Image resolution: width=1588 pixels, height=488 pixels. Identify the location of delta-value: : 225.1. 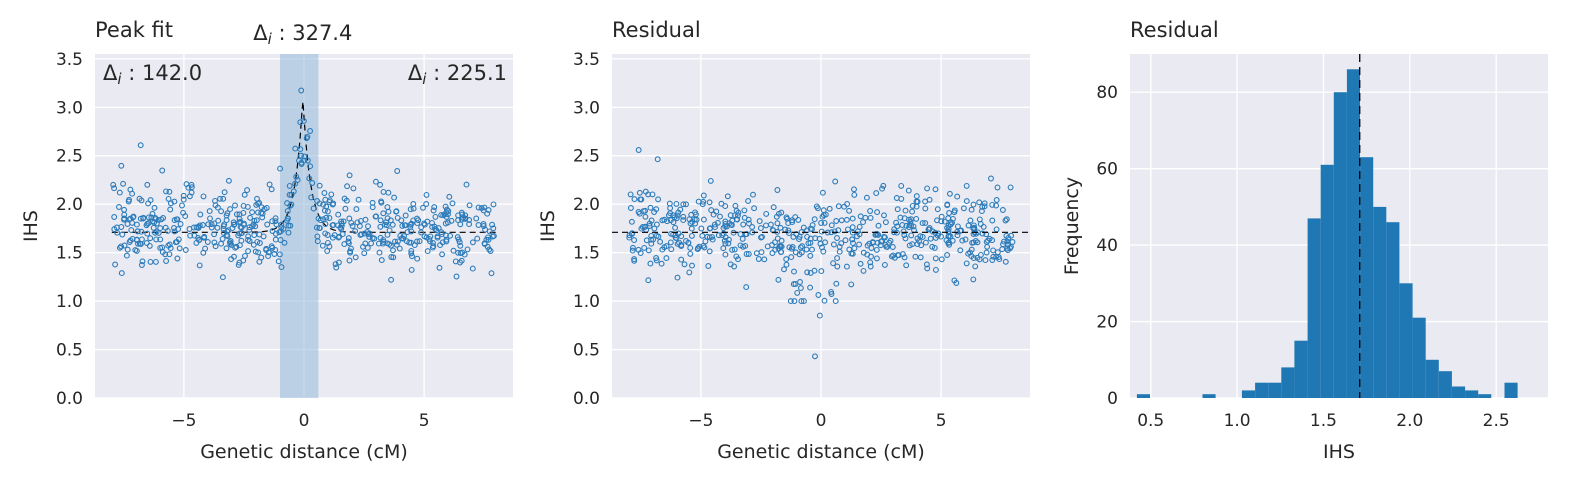
(466, 73).